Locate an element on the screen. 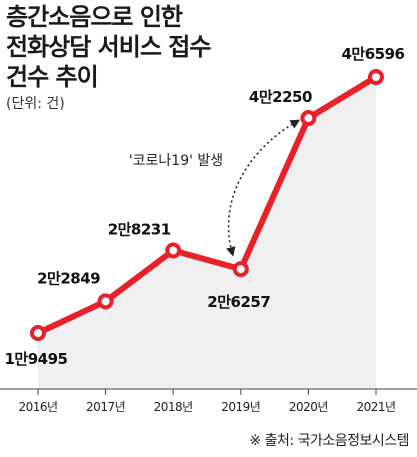 The image size is (417, 457). chart-title: 층간소음으로 인한 전화상담 서비스 접수 건수 추이 is located at coordinates (108, 47).